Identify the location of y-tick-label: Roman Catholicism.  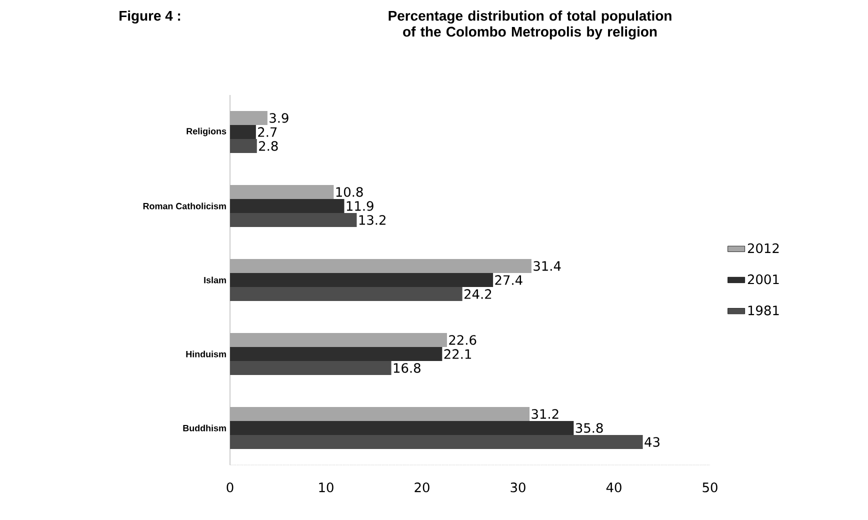
(184, 206).